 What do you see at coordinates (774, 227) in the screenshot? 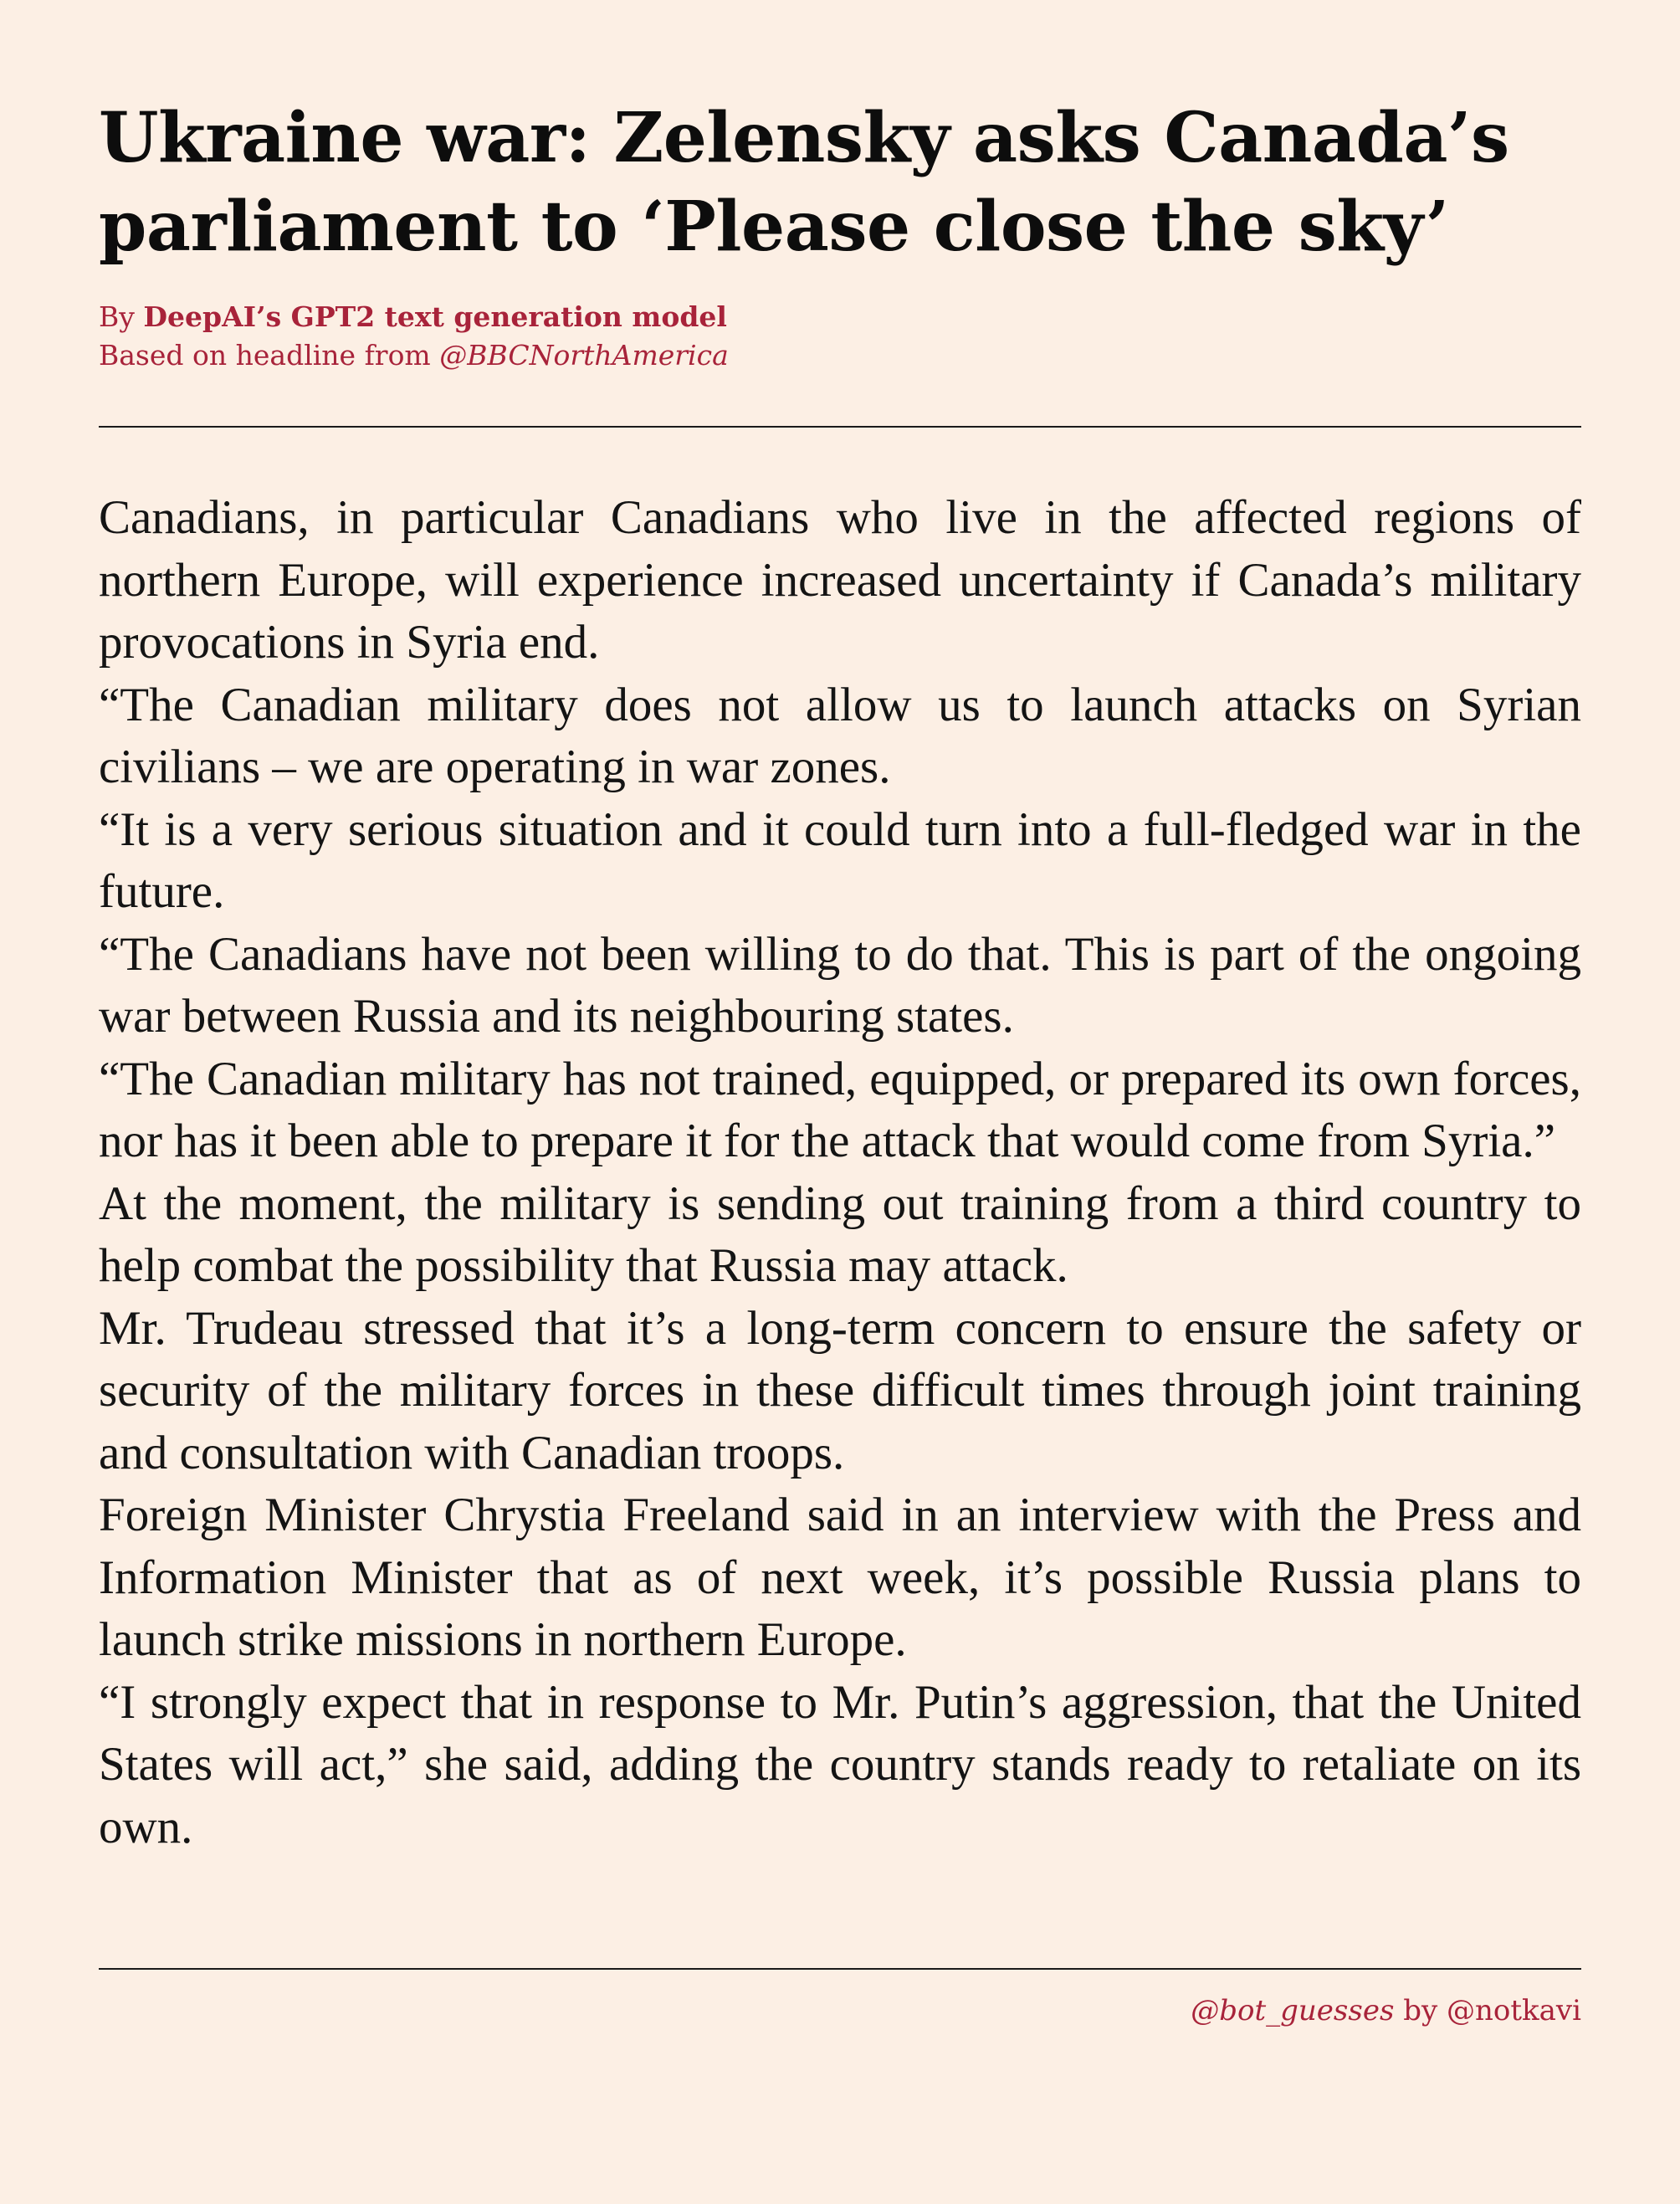
I see `headline-line-2: parliament to ‘Please close the sky’` at bounding box center [774, 227].